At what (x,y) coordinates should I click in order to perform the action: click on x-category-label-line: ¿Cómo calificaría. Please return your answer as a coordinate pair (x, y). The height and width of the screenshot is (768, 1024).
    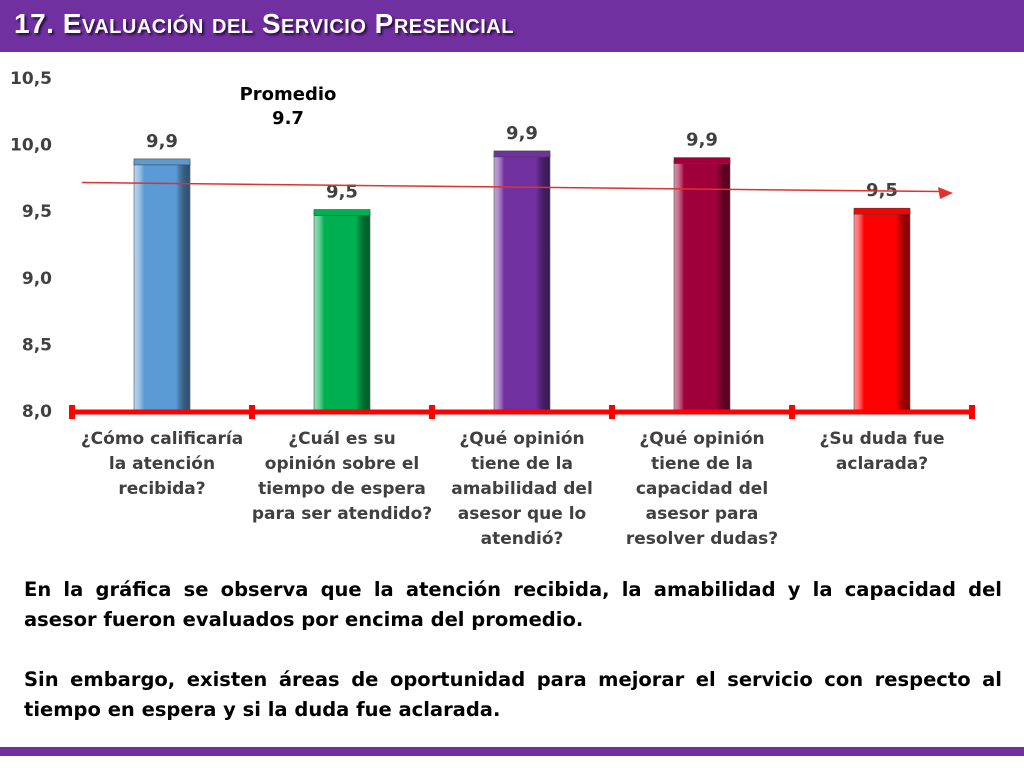
    Looking at the image, I should click on (162, 439).